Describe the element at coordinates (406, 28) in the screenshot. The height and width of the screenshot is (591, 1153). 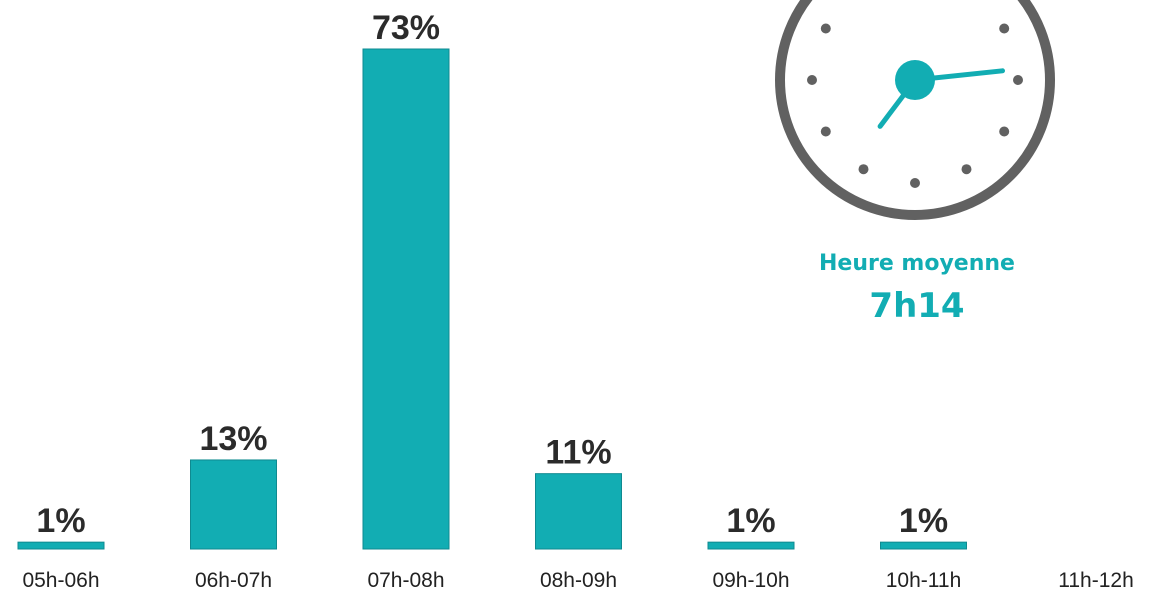
I see `bar-value-label: 73%` at that location.